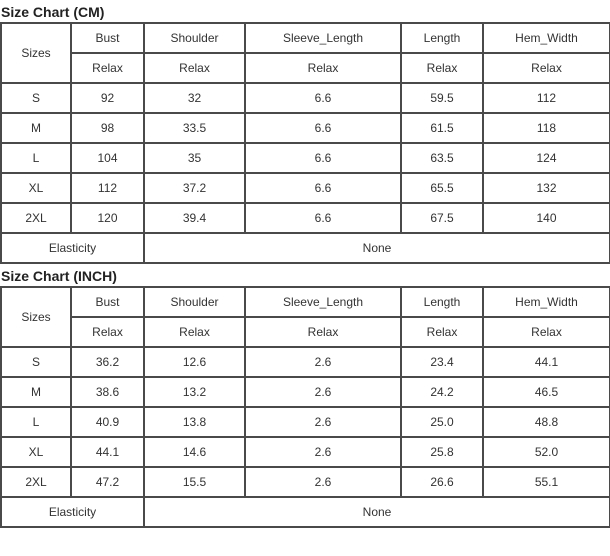 The width and height of the screenshot is (610, 556). What do you see at coordinates (546, 128) in the screenshot?
I see `value-cell: 118` at bounding box center [546, 128].